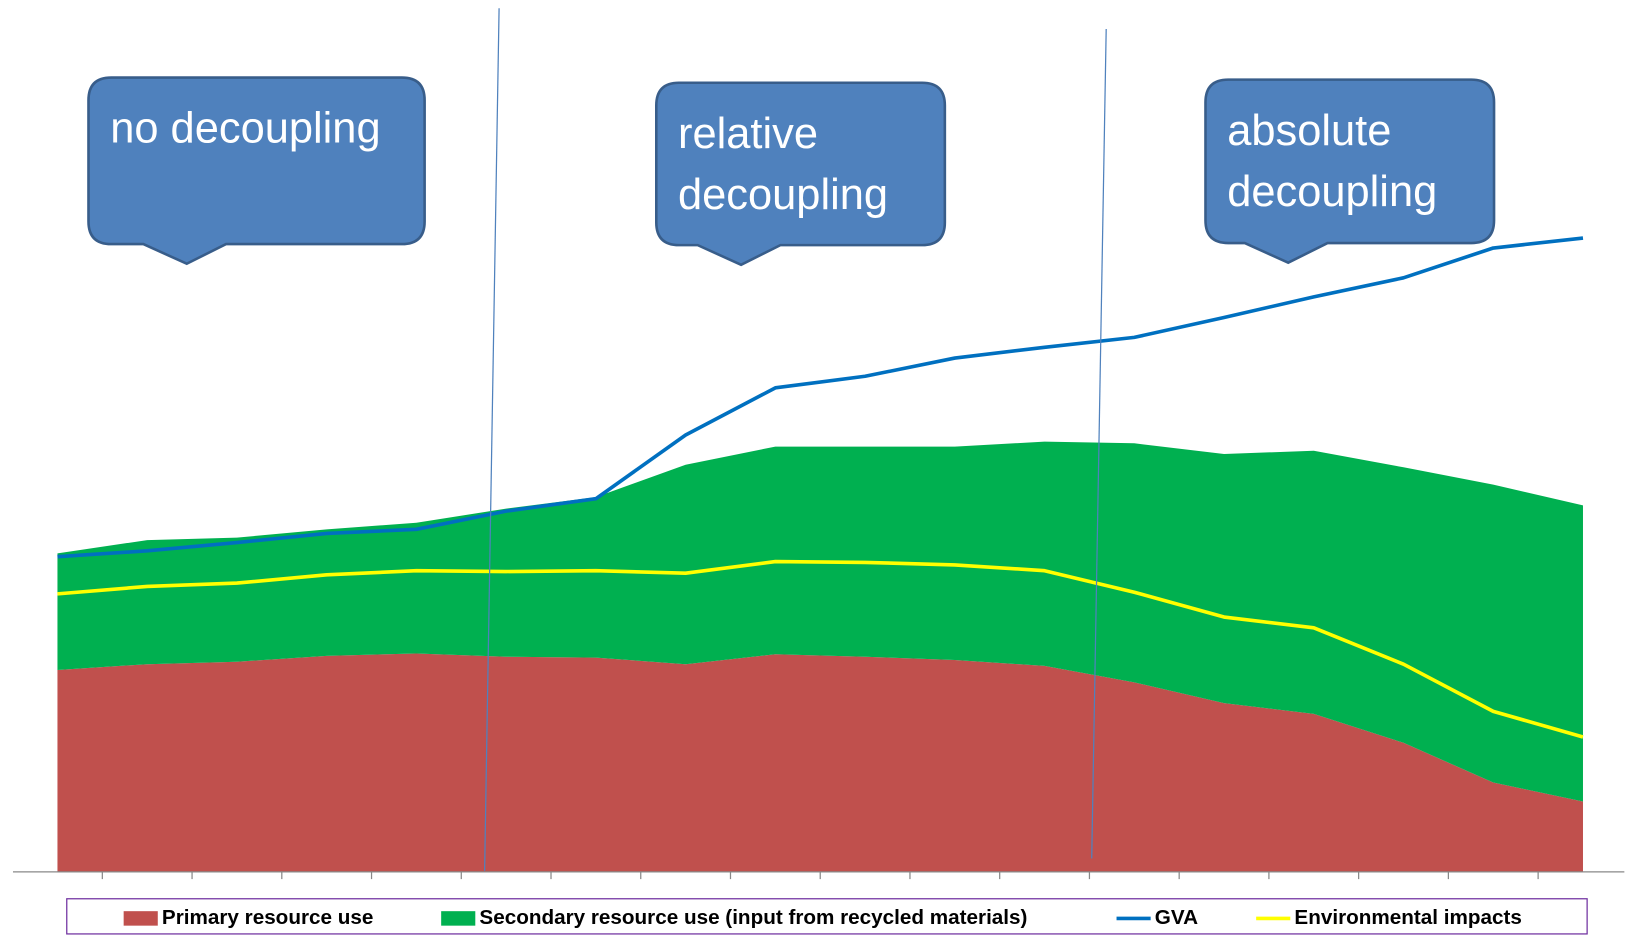 This screenshot has height=936, width=1627. What do you see at coordinates (1407, 917) in the screenshot?
I see `legend-label: Environmental impacts` at bounding box center [1407, 917].